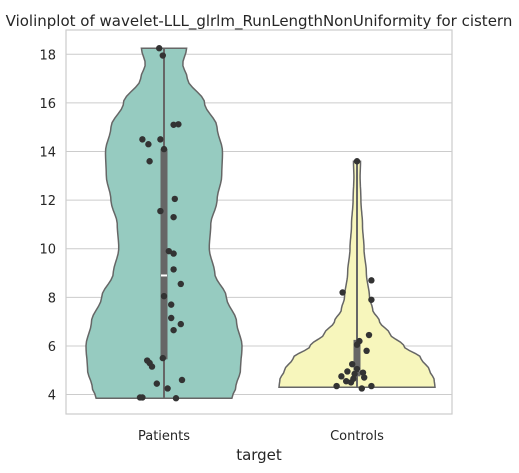  What do you see at coordinates (164, 254) in the screenshot?
I see `iqr-box-patients` at bounding box center [164, 254].